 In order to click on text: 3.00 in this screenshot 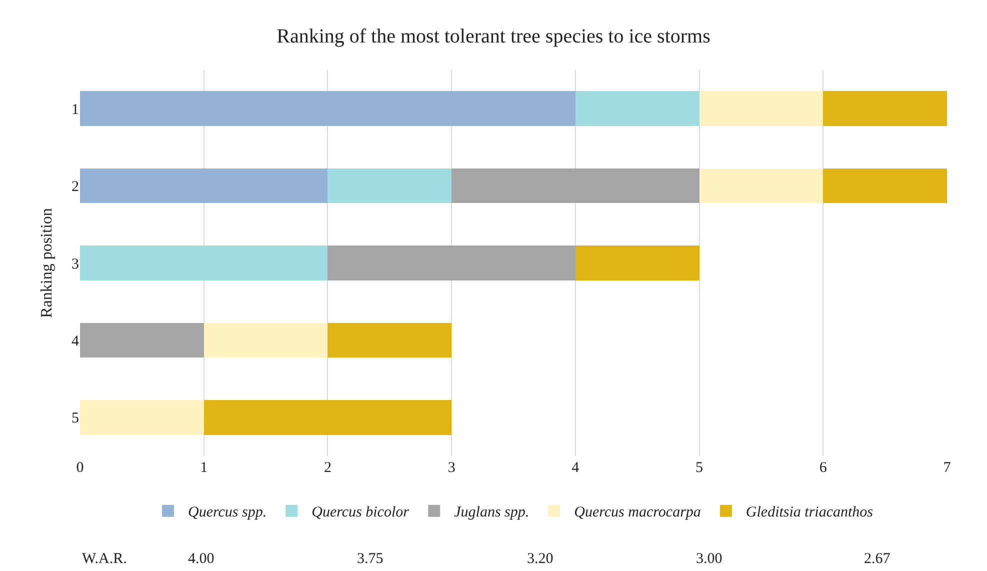, I will do `click(709, 559)`.